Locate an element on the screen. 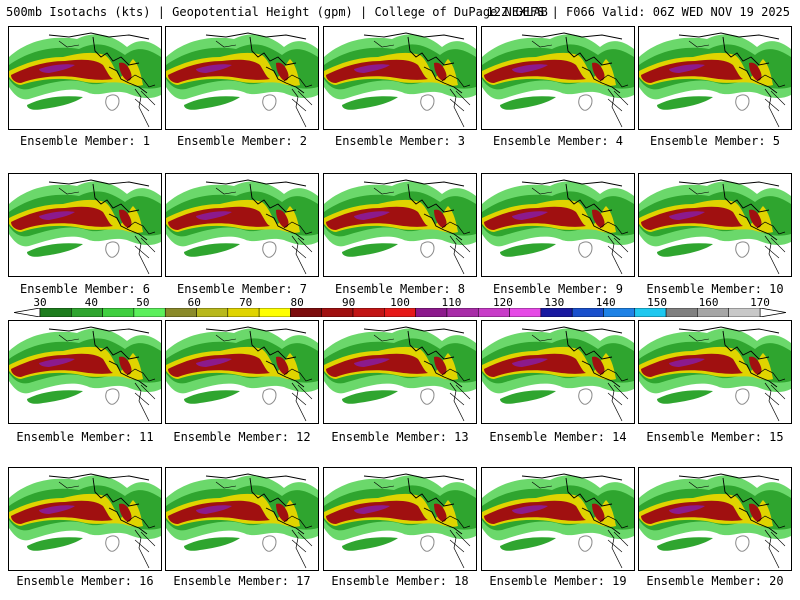 This screenshot has height=600, width=800. colorbar-tick-label: 110 is located at coordinates (451, 302).